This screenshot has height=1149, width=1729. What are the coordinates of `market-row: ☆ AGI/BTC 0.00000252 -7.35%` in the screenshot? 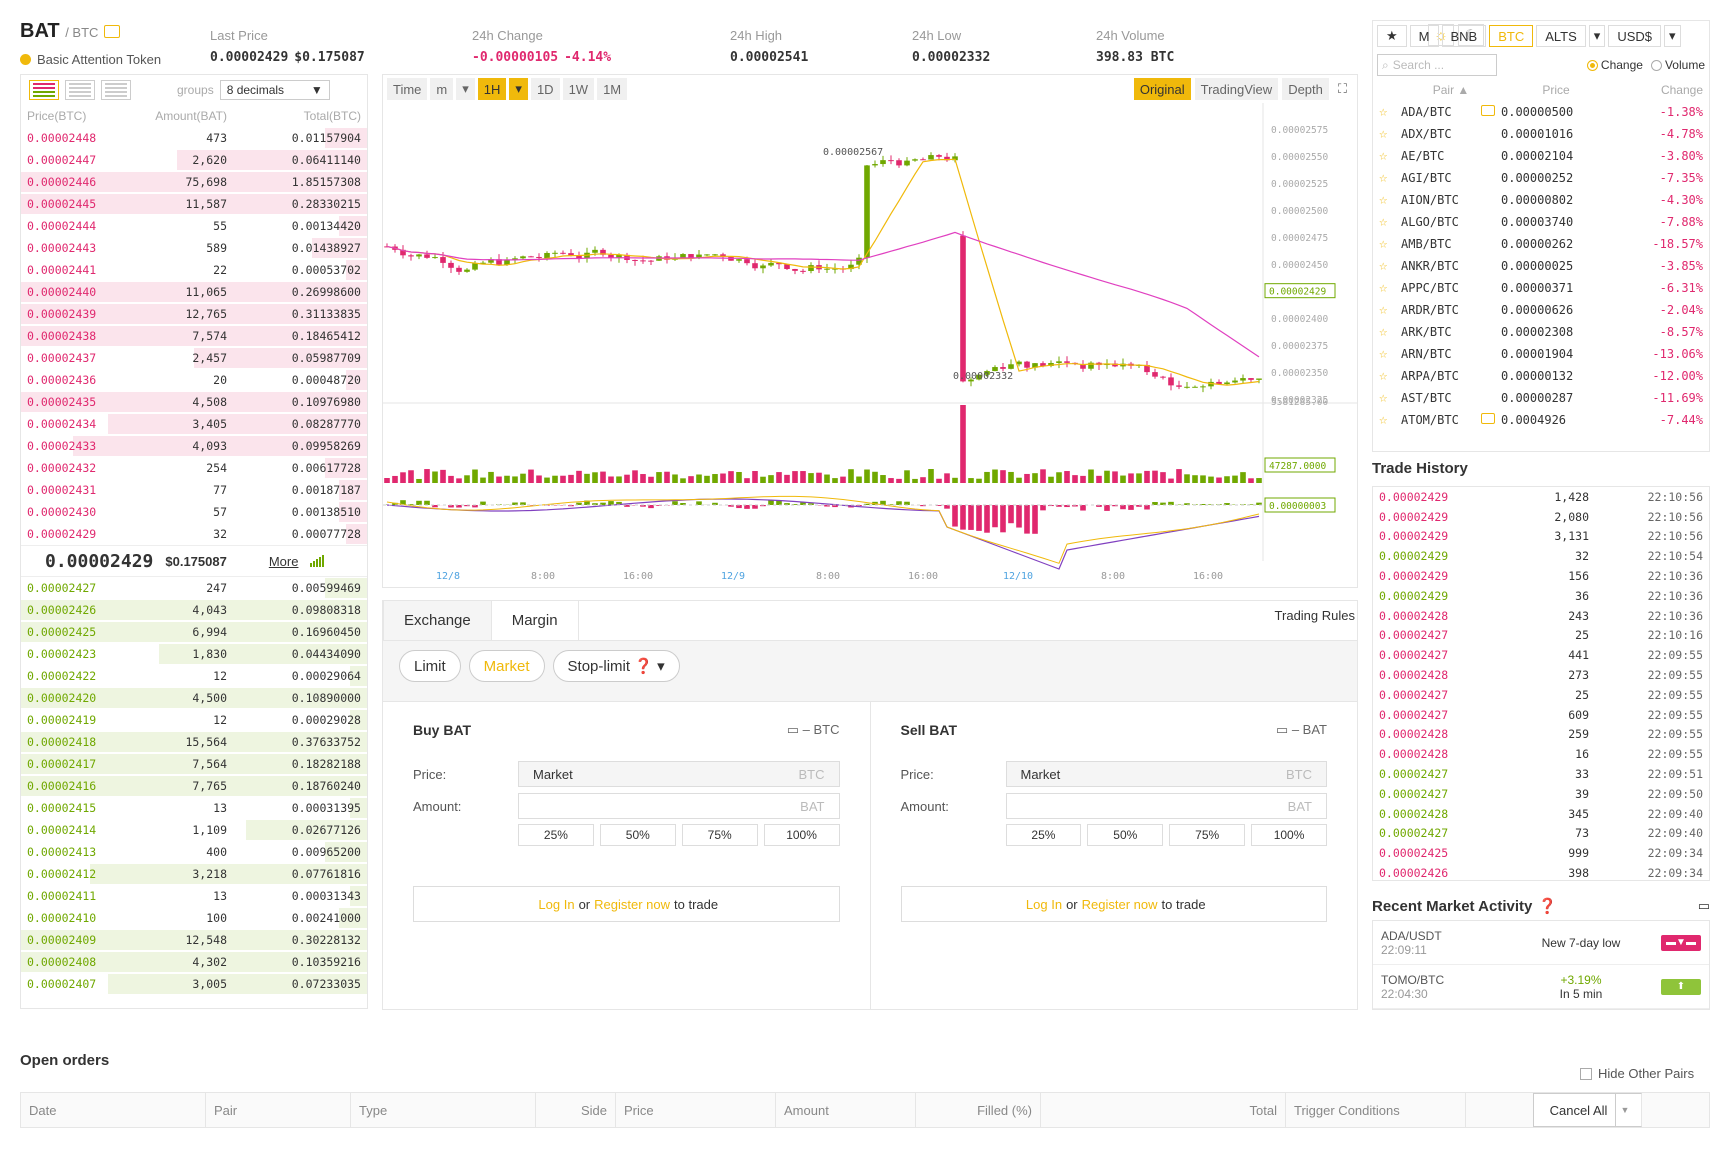 It's located at (1541, 178).